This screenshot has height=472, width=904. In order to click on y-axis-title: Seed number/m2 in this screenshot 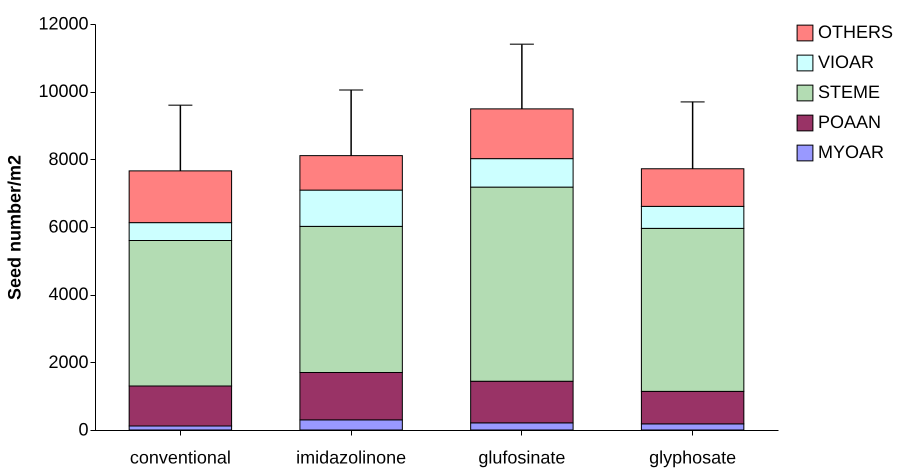, I will do `click(14, 227)`.